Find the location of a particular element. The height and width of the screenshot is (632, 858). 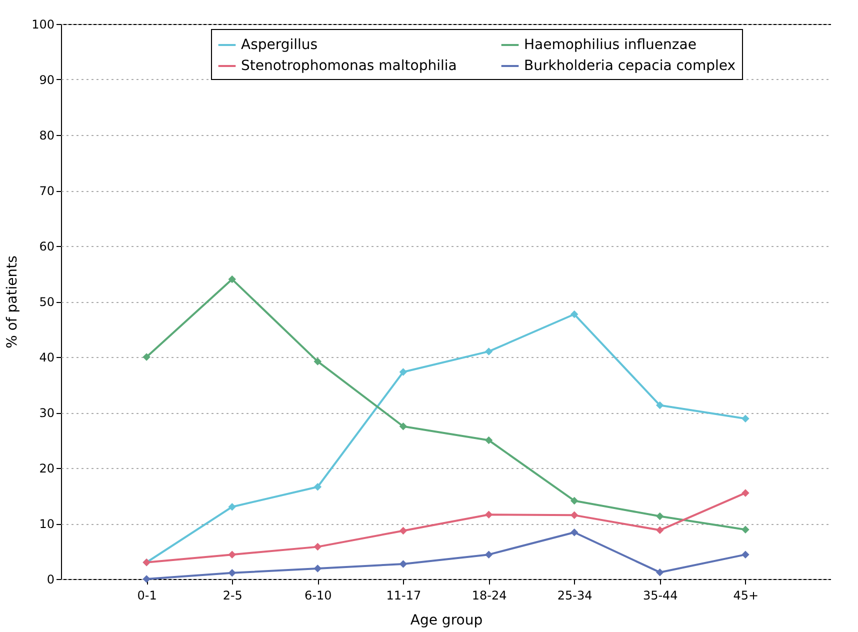

y-tick-label: 50 is located at coordinates (46, 302).